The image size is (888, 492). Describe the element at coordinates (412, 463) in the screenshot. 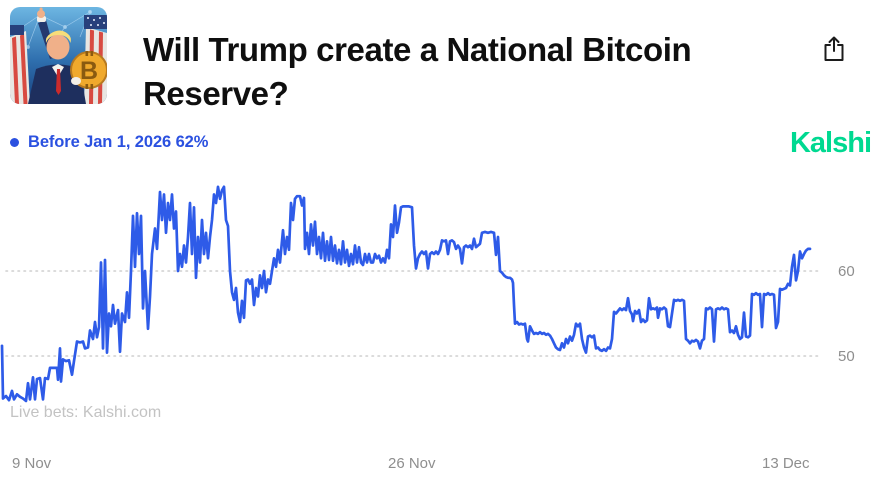

I see `xtick-label-26nov: 26 Nov` at that location.